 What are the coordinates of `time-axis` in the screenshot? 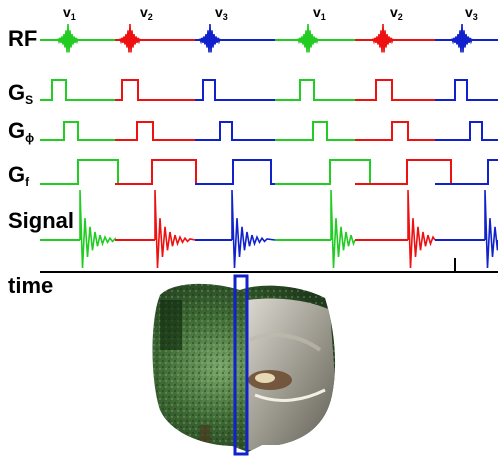 It's located at (269, 265).